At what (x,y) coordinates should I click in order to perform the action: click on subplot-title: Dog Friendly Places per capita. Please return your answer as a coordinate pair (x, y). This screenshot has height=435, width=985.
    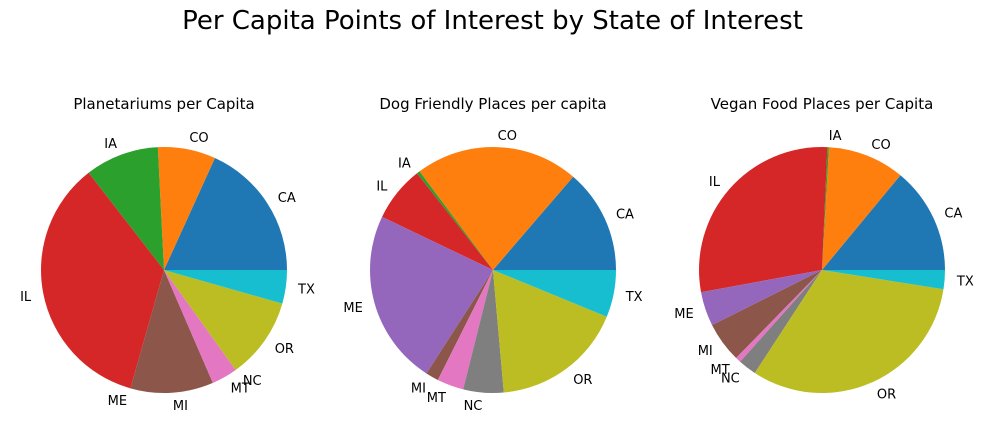
    Looking at the image, I should click on (492, 104).